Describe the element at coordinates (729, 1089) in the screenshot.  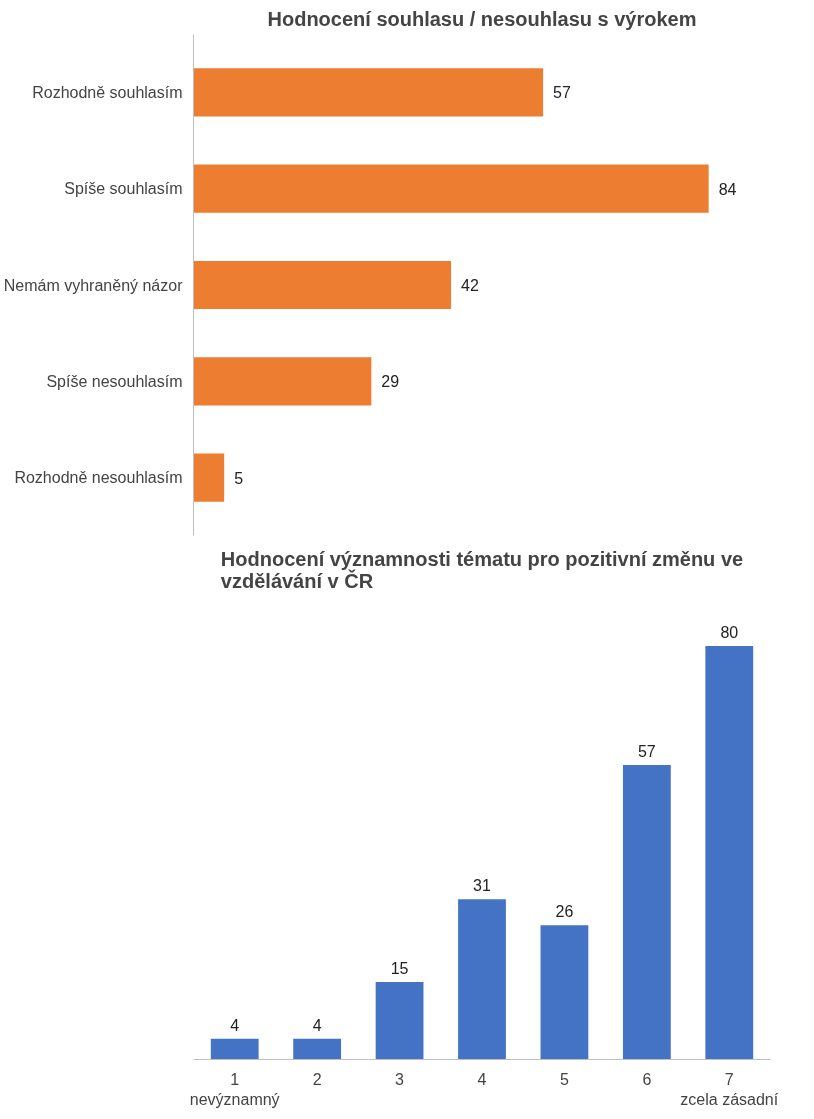
I see `x-tick-label: 7 zcela zásadní` at that location.